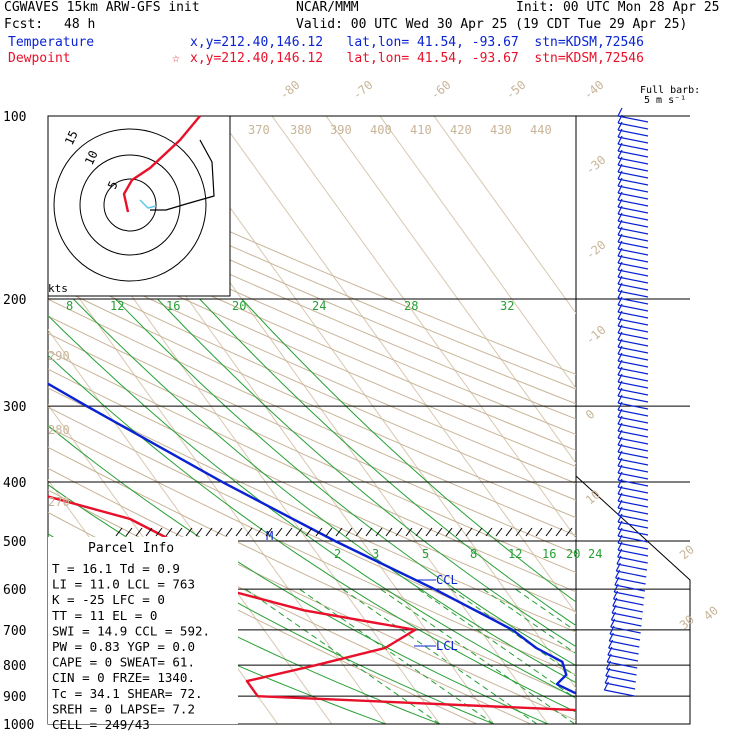  What do you see at coordinates (131, 548) in the screenshot?
I see `parcel-info-title: Parcel Info` at bounding box center [131, 548].